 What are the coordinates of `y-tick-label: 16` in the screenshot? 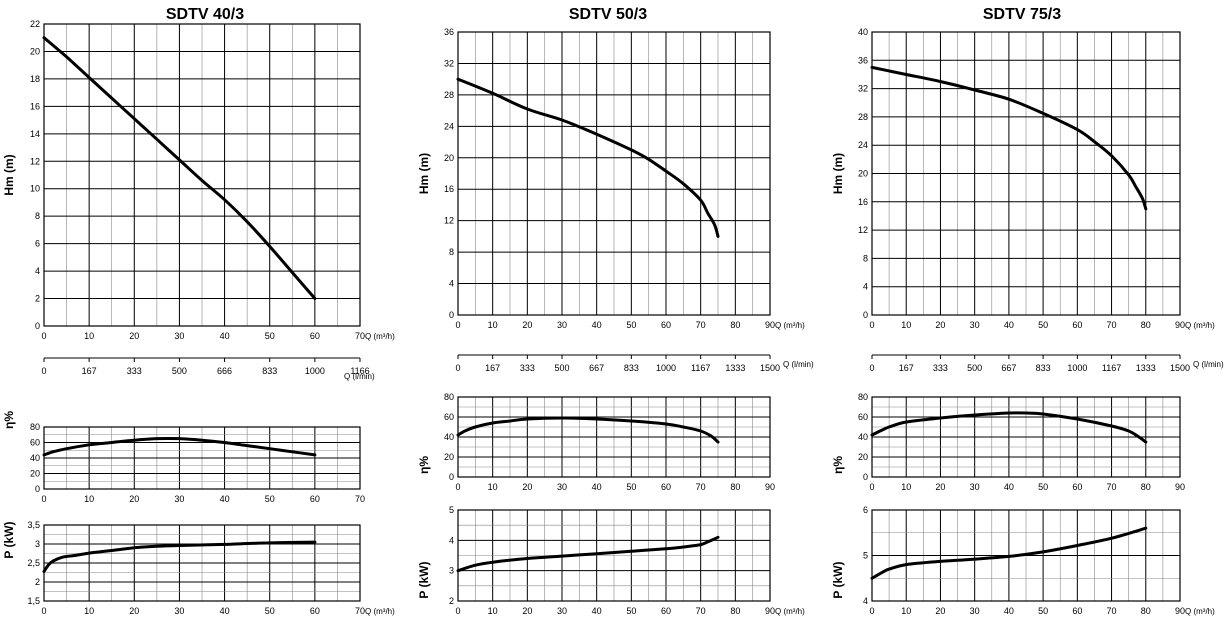 It's located at (35, 106).